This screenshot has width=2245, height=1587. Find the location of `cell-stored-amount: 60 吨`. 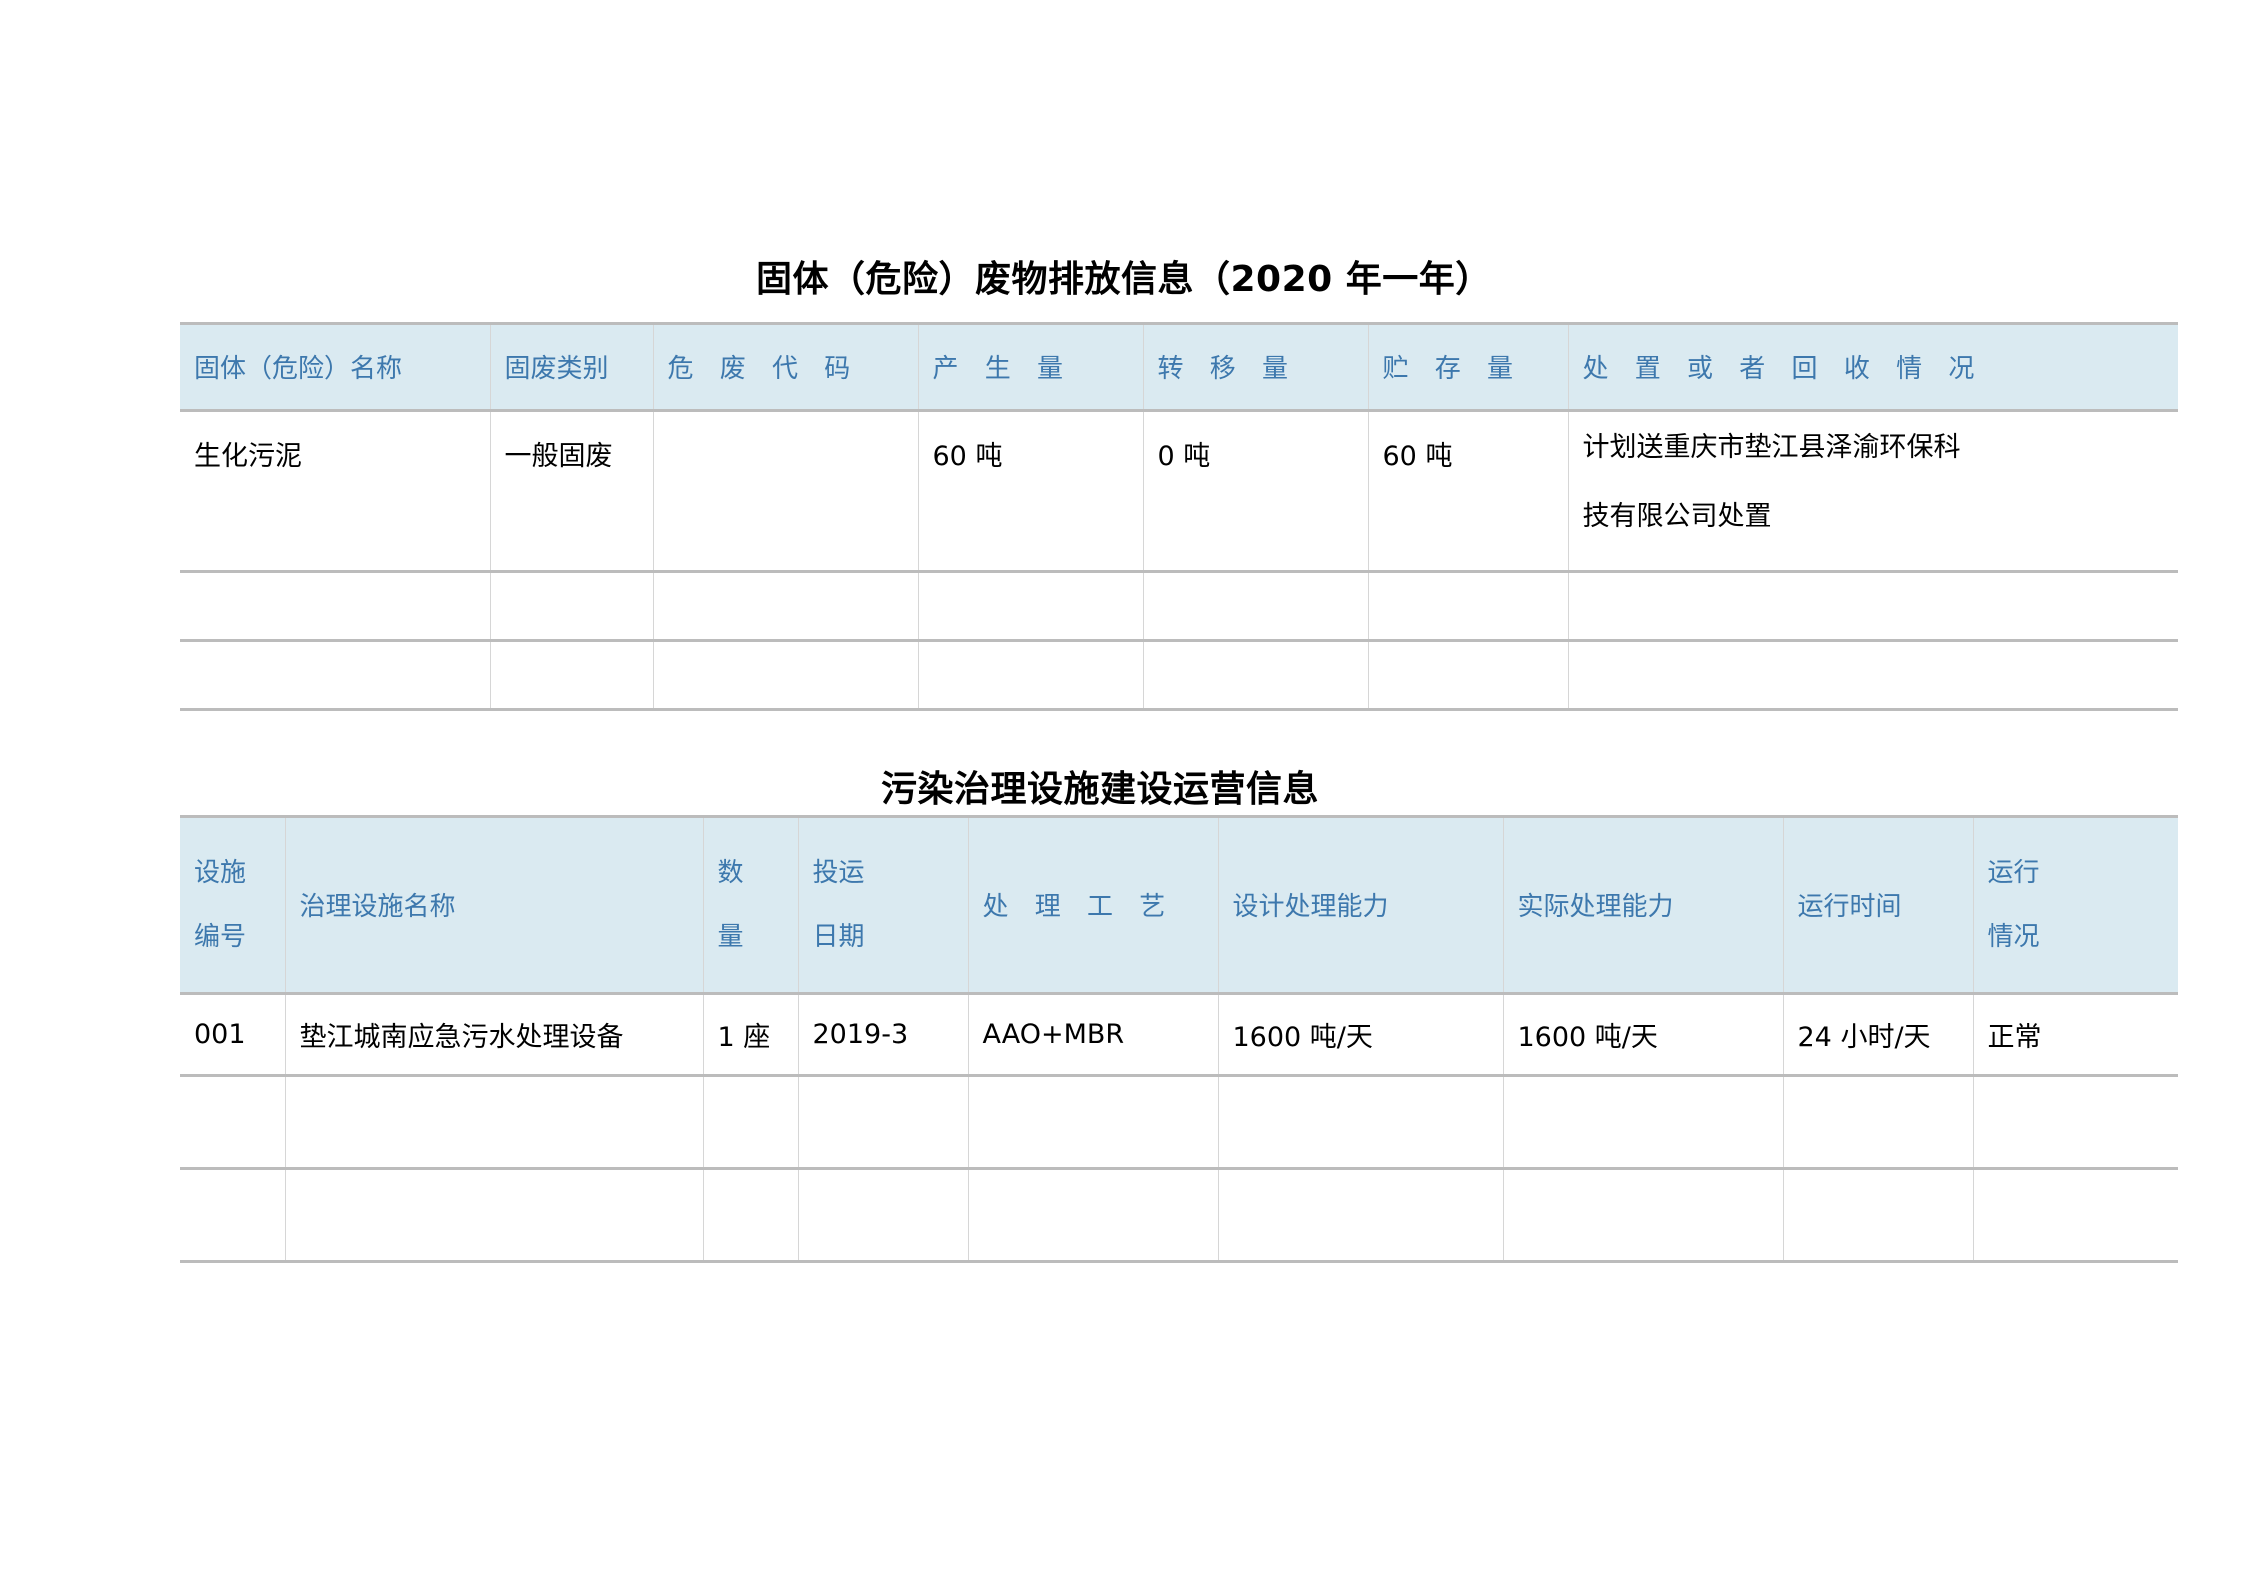

cell-stored-amount: 60 吨 is located at coordinates (1468, 491).